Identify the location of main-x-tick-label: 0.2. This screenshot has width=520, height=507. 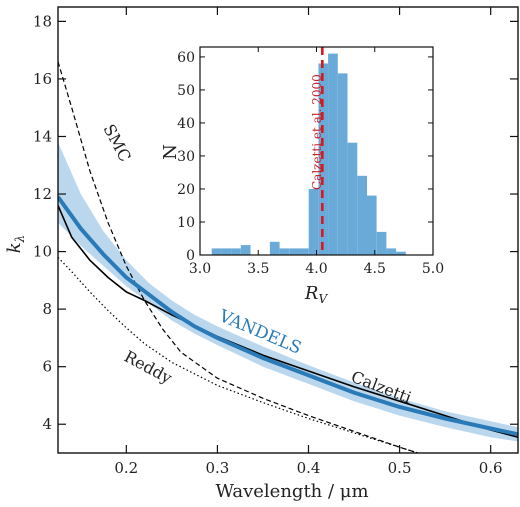
(126, 468).